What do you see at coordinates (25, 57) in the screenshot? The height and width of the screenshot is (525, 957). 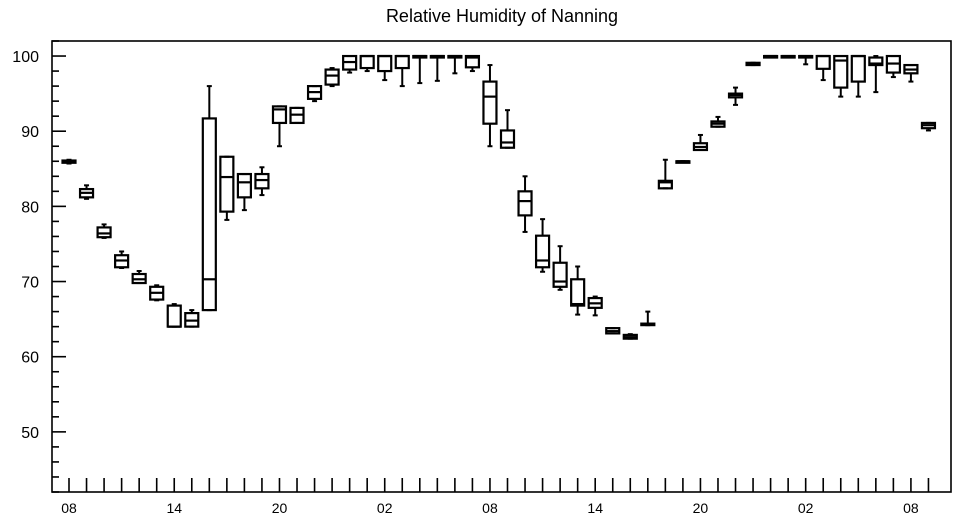 I see `y-tick-label: 100` at bounding box center [25, 57].